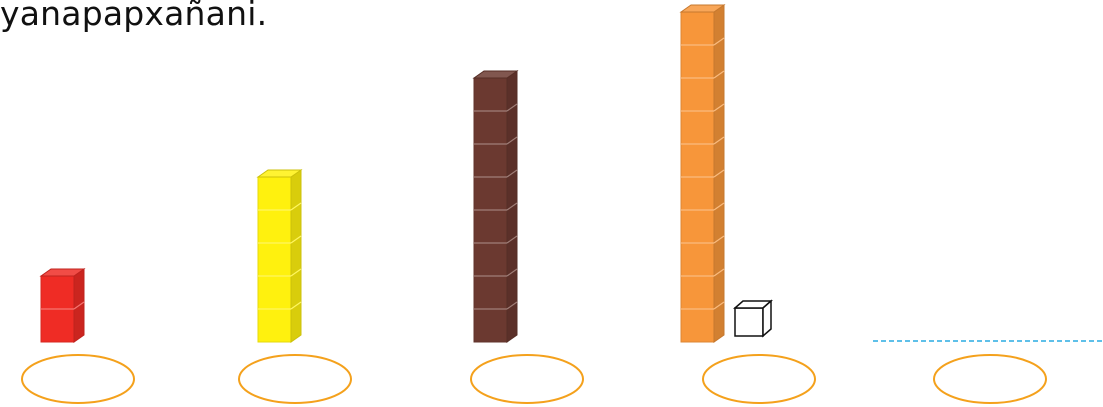 The image size is (1103, 407). Describe the element at coordinates (753, 318) in the screenshot. I see `unit-cube` at that location.